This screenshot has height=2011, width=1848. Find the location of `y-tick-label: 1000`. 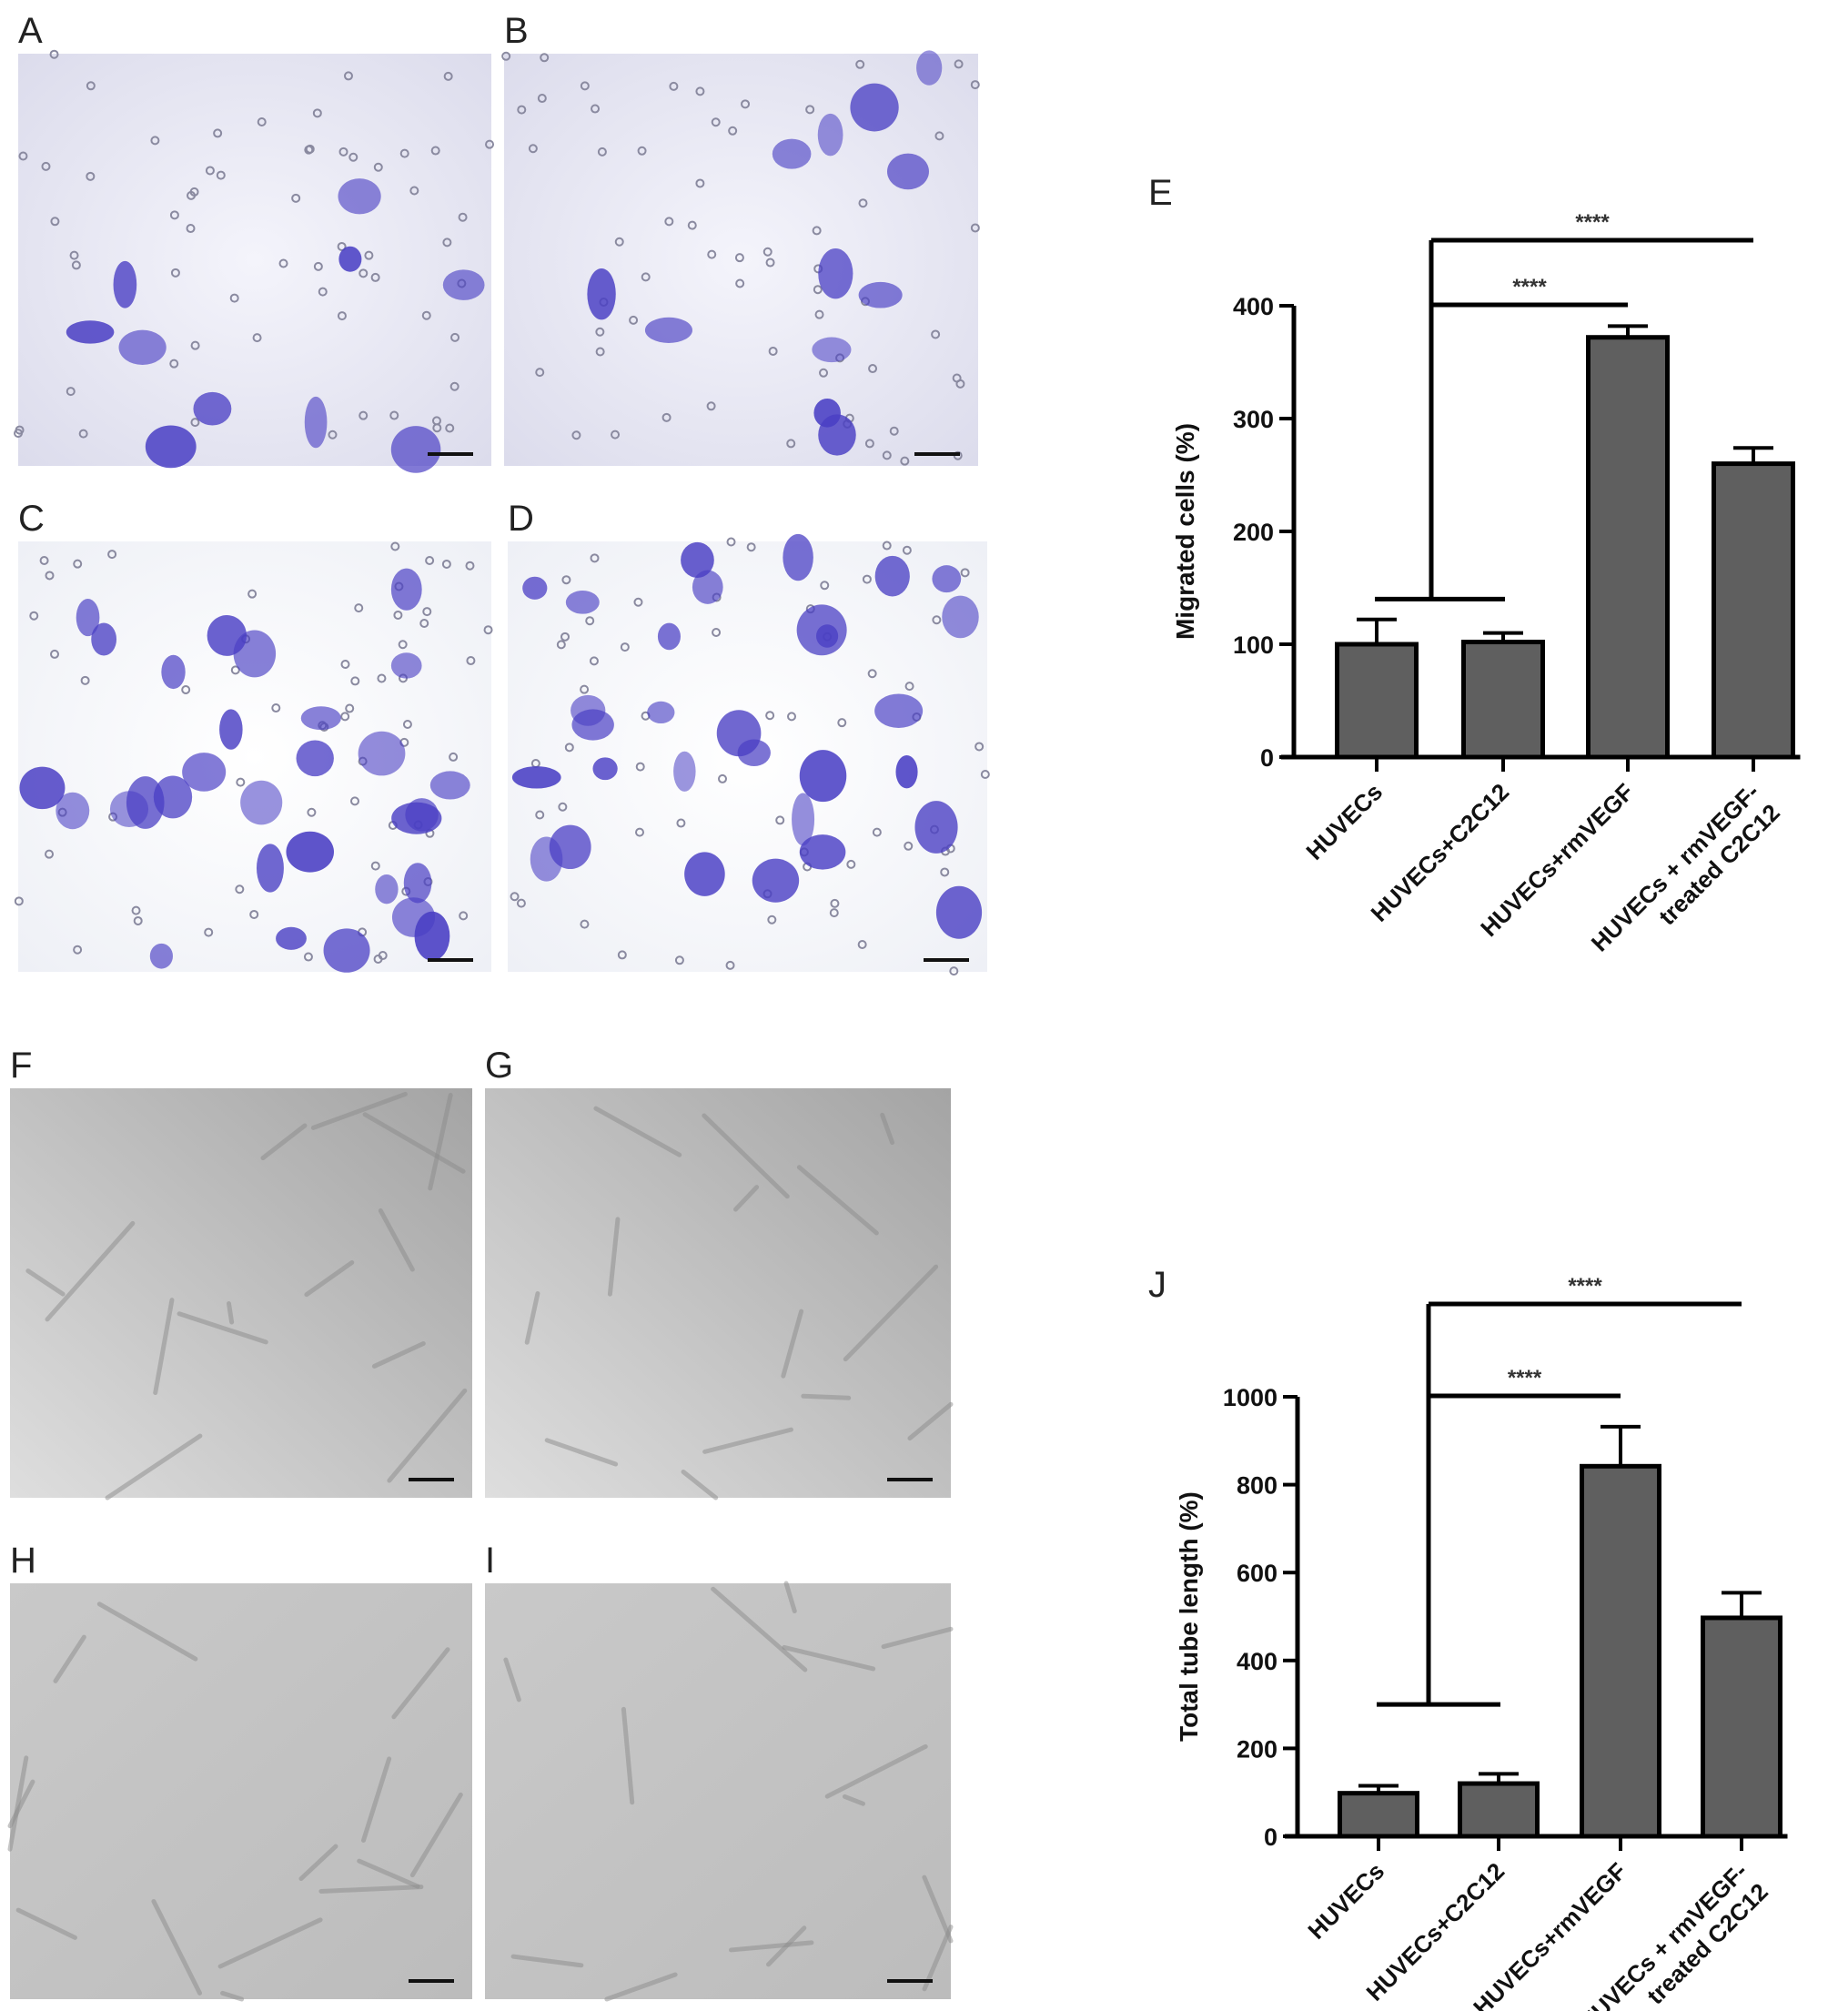

y-tick-label: 1000 is located at coordinates (1250, 1397).